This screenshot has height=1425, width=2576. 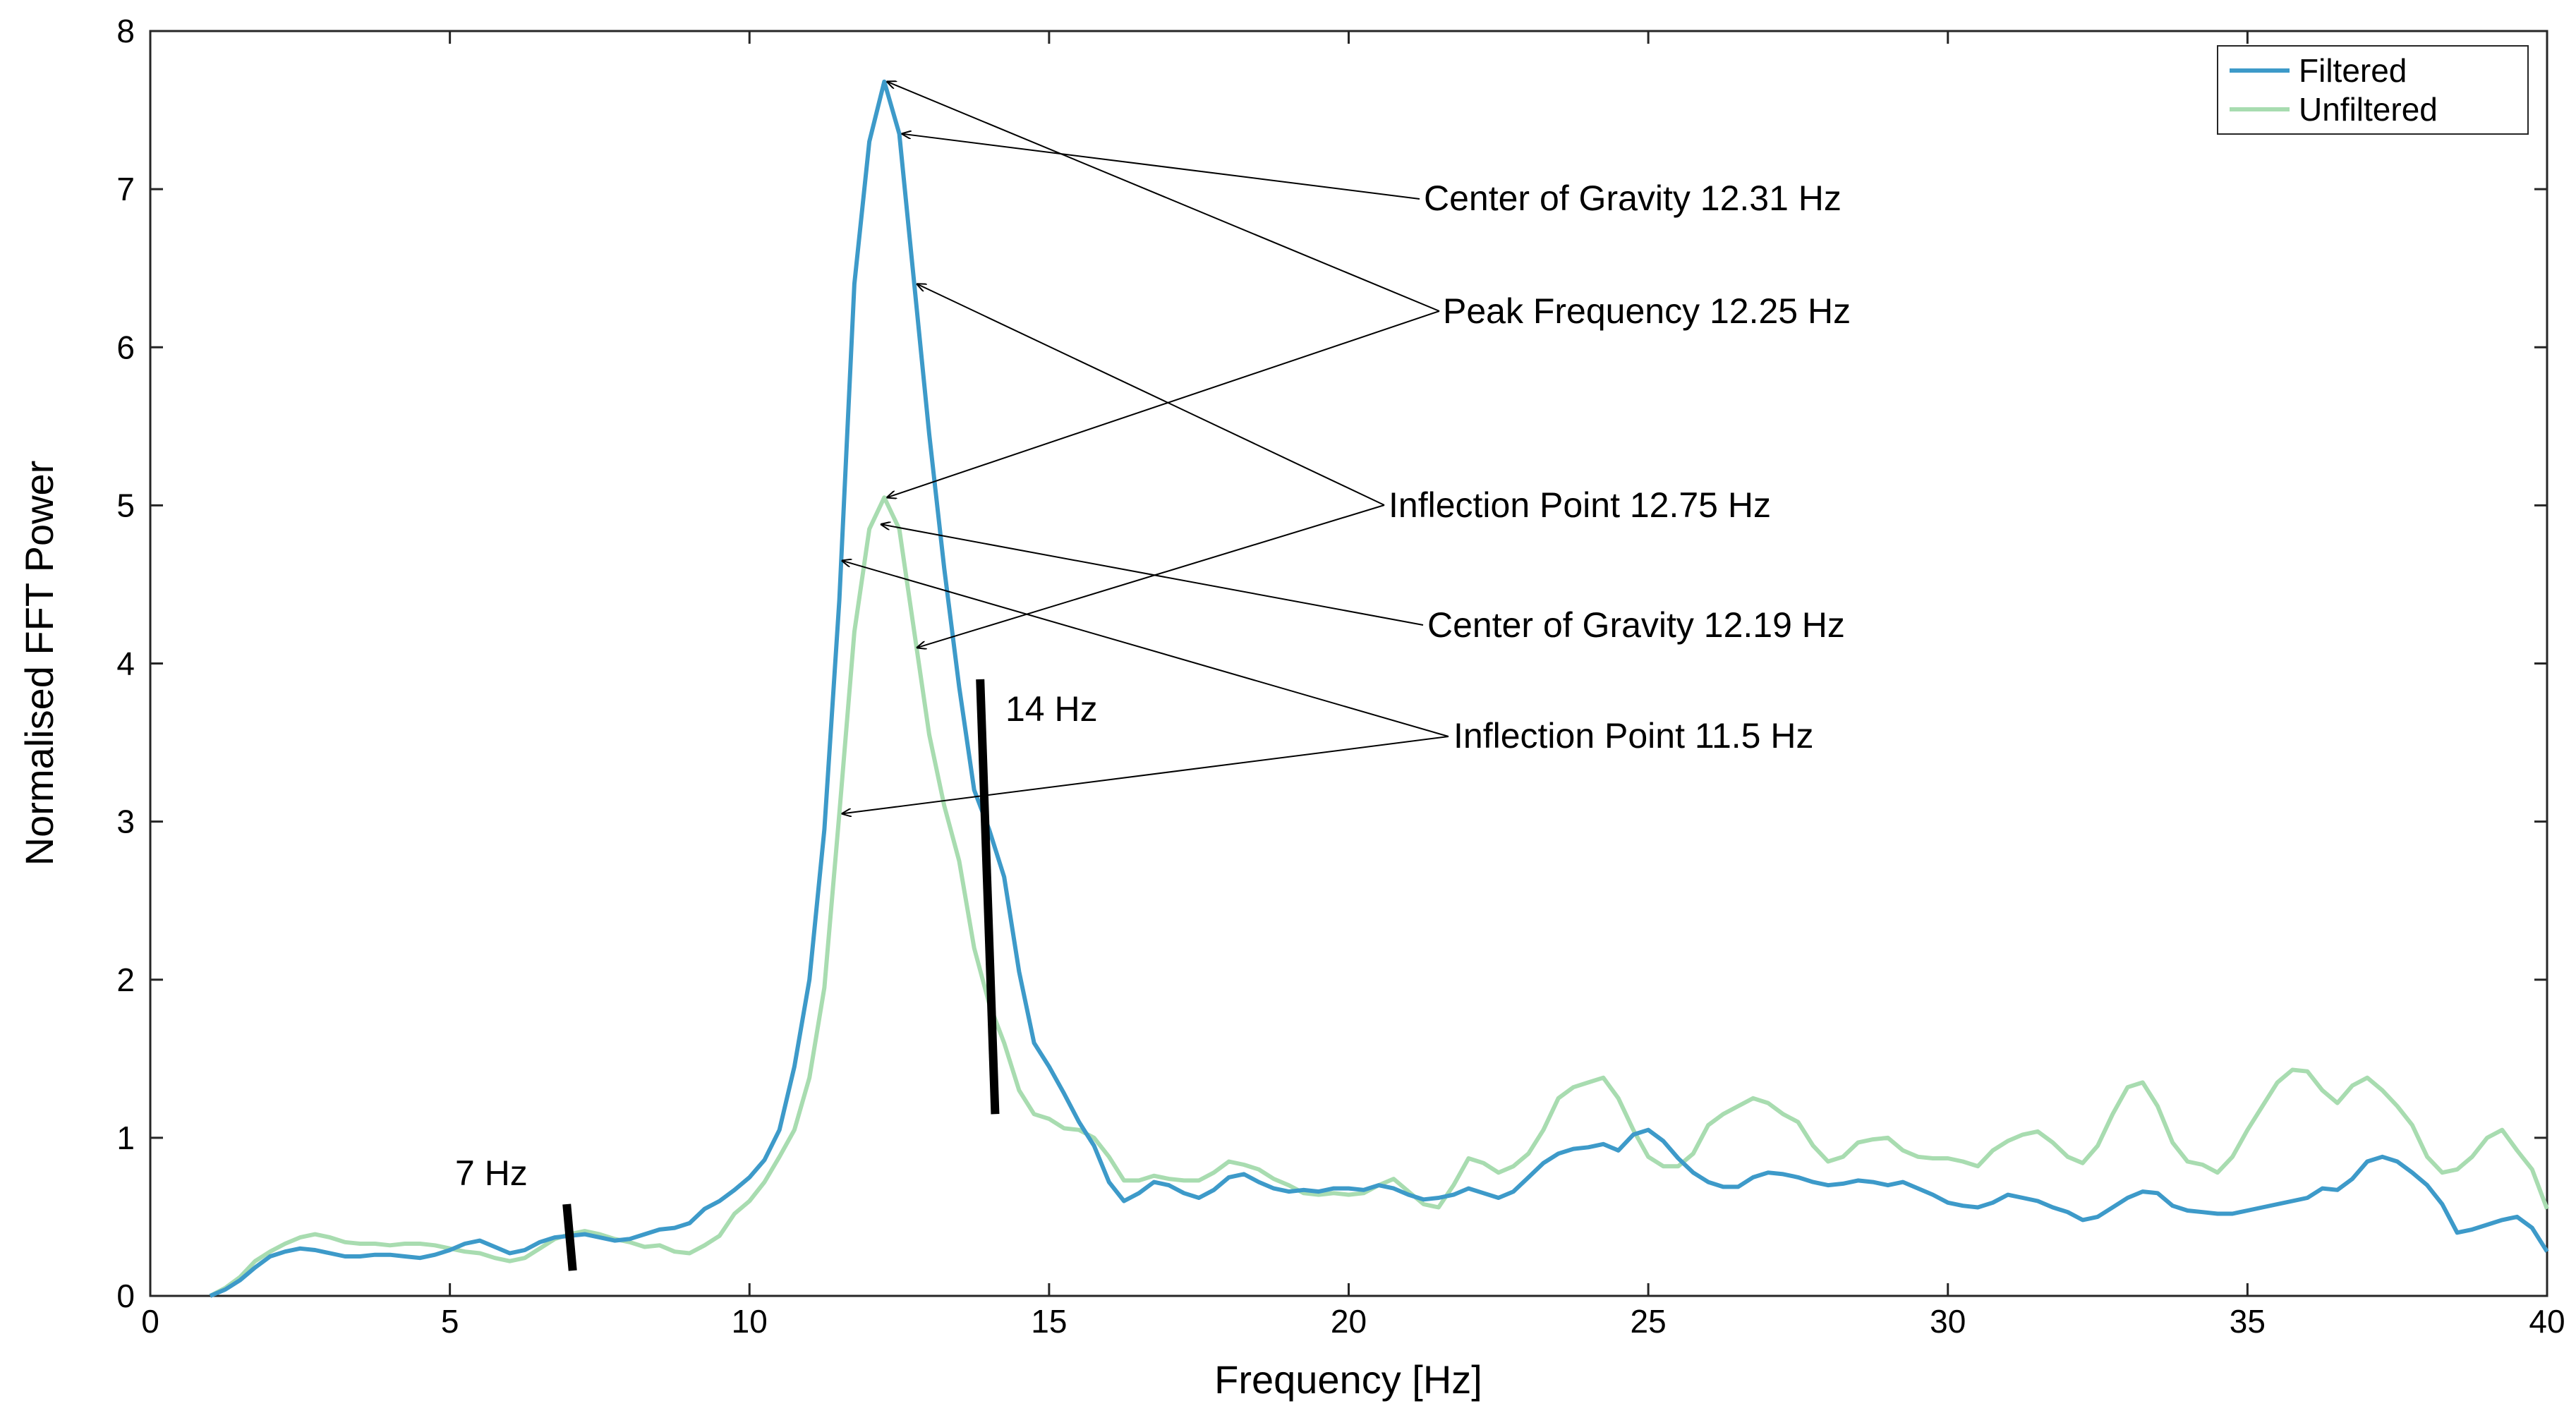 What do you see at coordinates (2547, 1321) in the screenshot?
I see `x-tick-label: 40` at bounding box center [2547, 1321].